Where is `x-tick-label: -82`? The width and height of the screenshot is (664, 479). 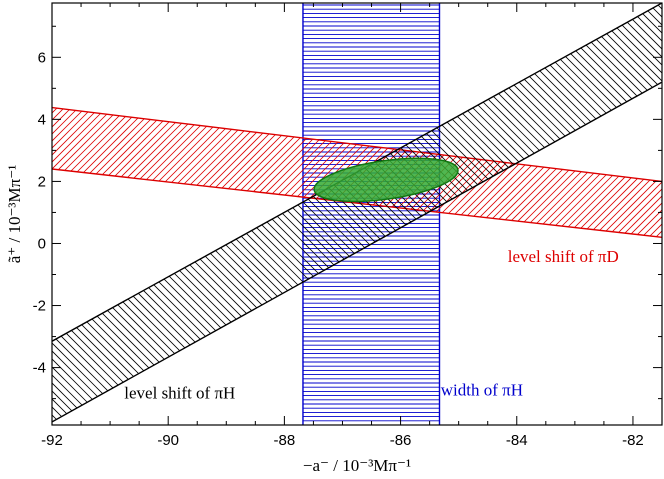 x-tick-label: -82 is located at coordinates (633, 440).